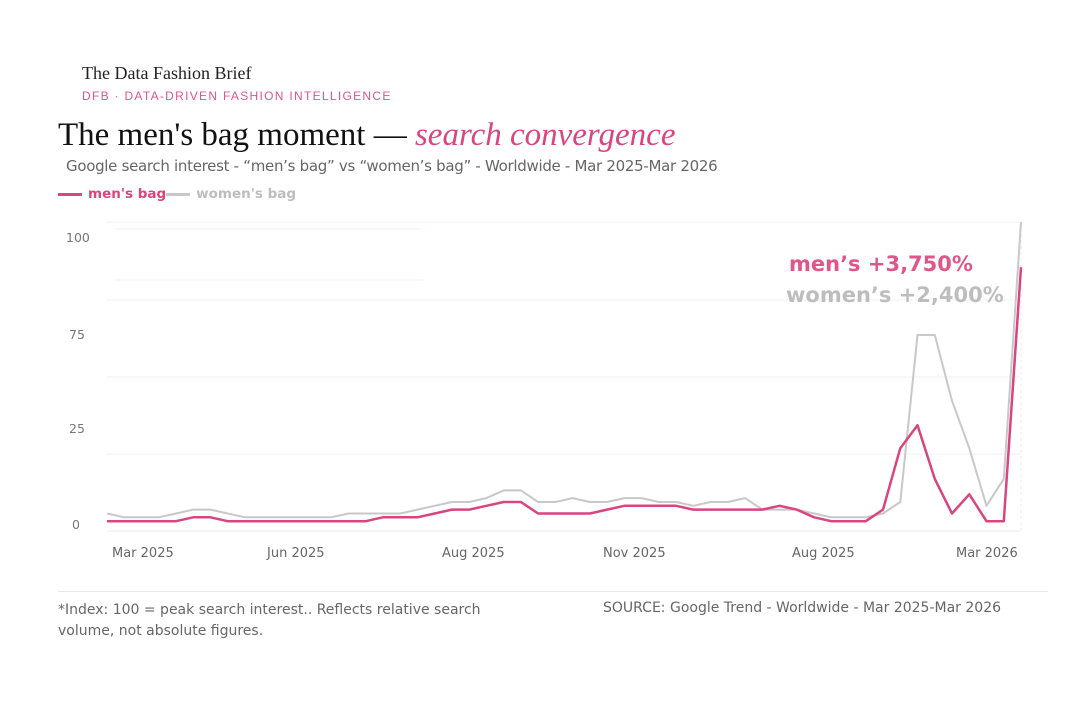 The width and height of the screenshot is (1080, 720). Describe the element at coordinates (473, 553) in the screenshot. I see `x-tick-aug-2025: Aug 2025` at that location.